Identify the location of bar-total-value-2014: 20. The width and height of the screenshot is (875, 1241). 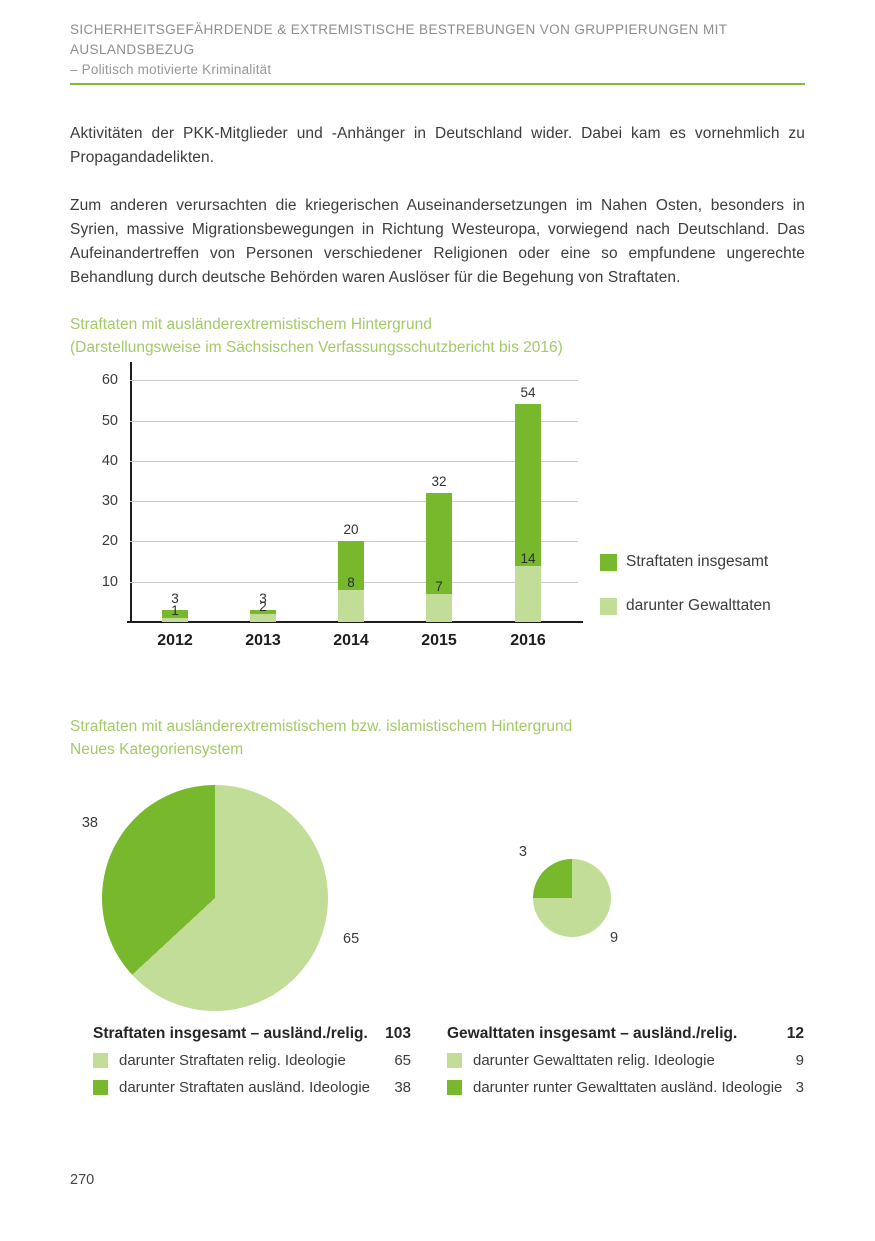
(351, 530).